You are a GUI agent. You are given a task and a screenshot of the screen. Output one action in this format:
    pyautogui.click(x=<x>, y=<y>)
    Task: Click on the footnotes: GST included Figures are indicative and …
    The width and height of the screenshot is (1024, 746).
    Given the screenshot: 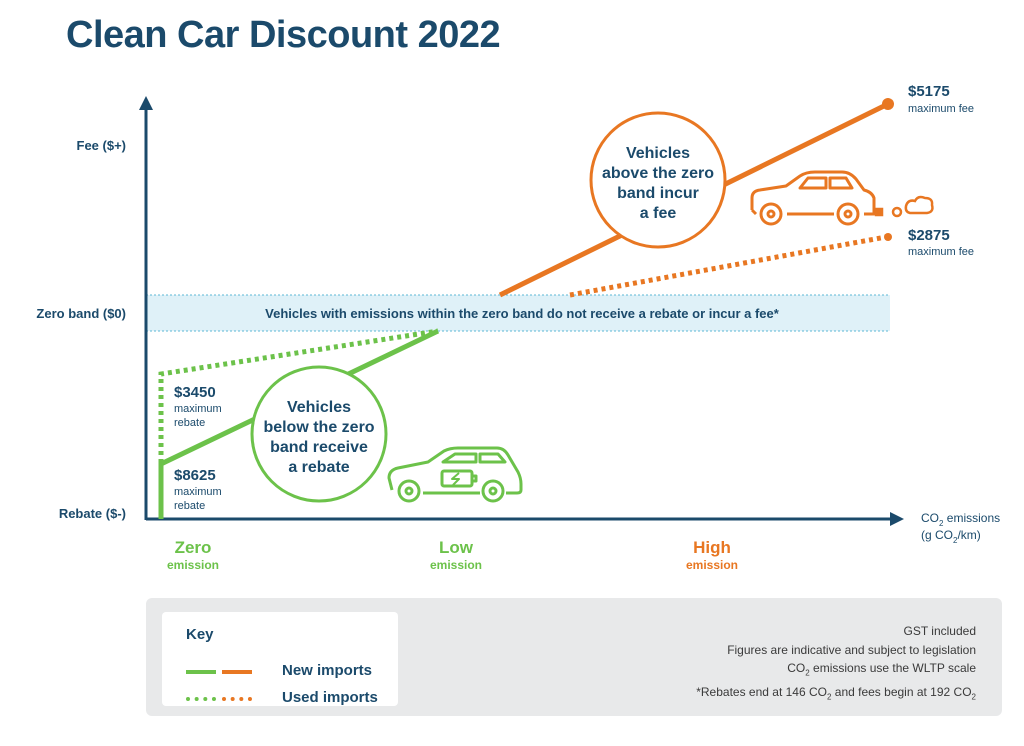 What is the action you would take?
    pyautogui.click(x=836, y=664)
    